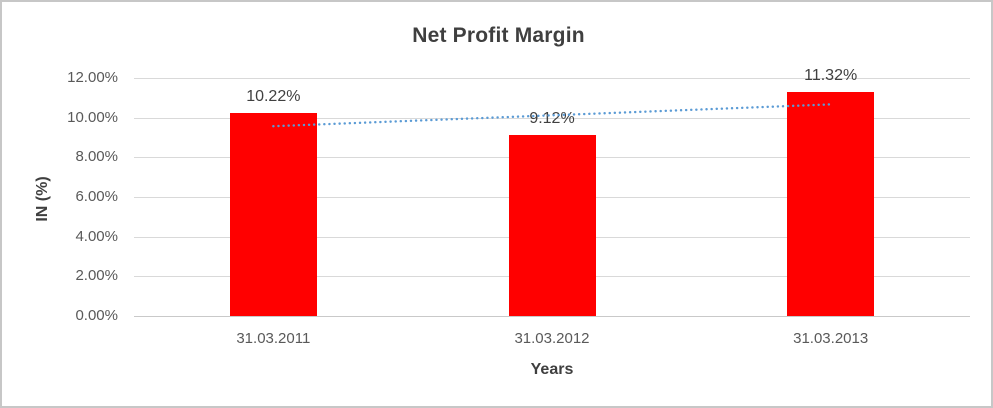  What do you see at coordinates (552, 78) in the screenshot?
I see `gridline` at bounding box center [552, 78].